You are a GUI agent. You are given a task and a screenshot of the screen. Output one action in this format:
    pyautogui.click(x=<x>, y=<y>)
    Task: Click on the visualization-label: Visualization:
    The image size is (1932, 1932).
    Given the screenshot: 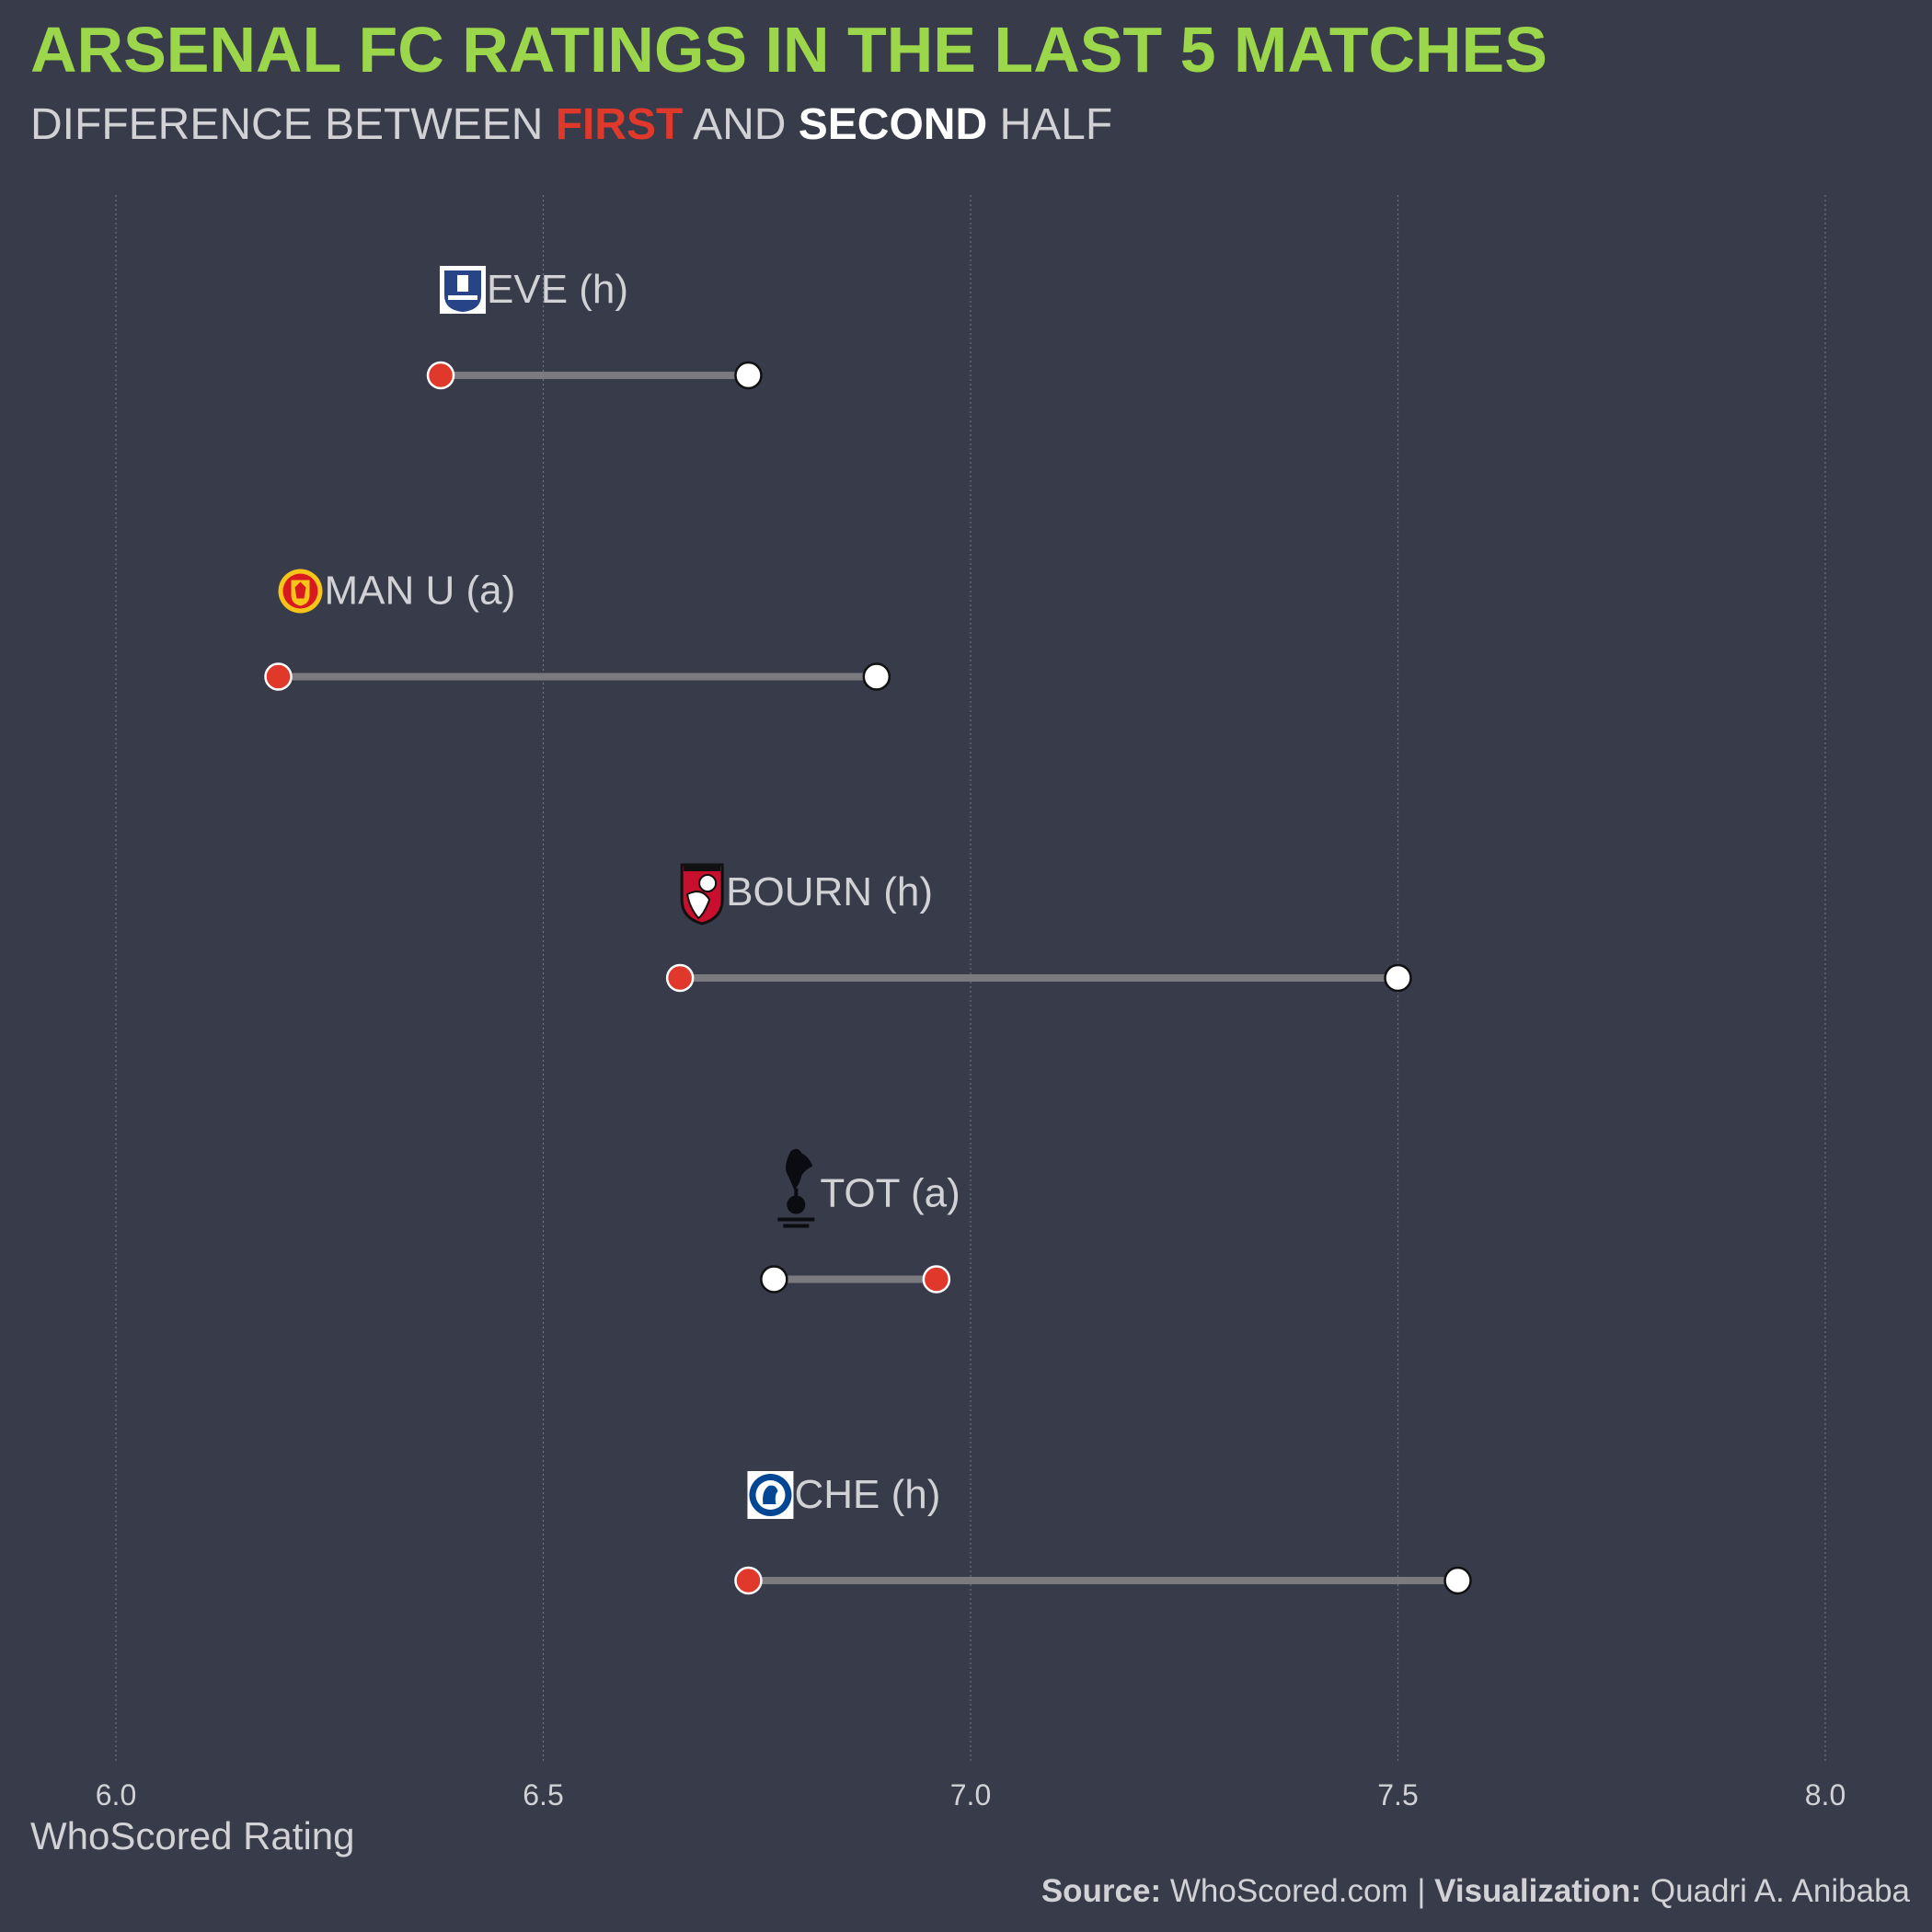 What is the action you would take?
    pyautogui.click(x=1538, y=1891)
    